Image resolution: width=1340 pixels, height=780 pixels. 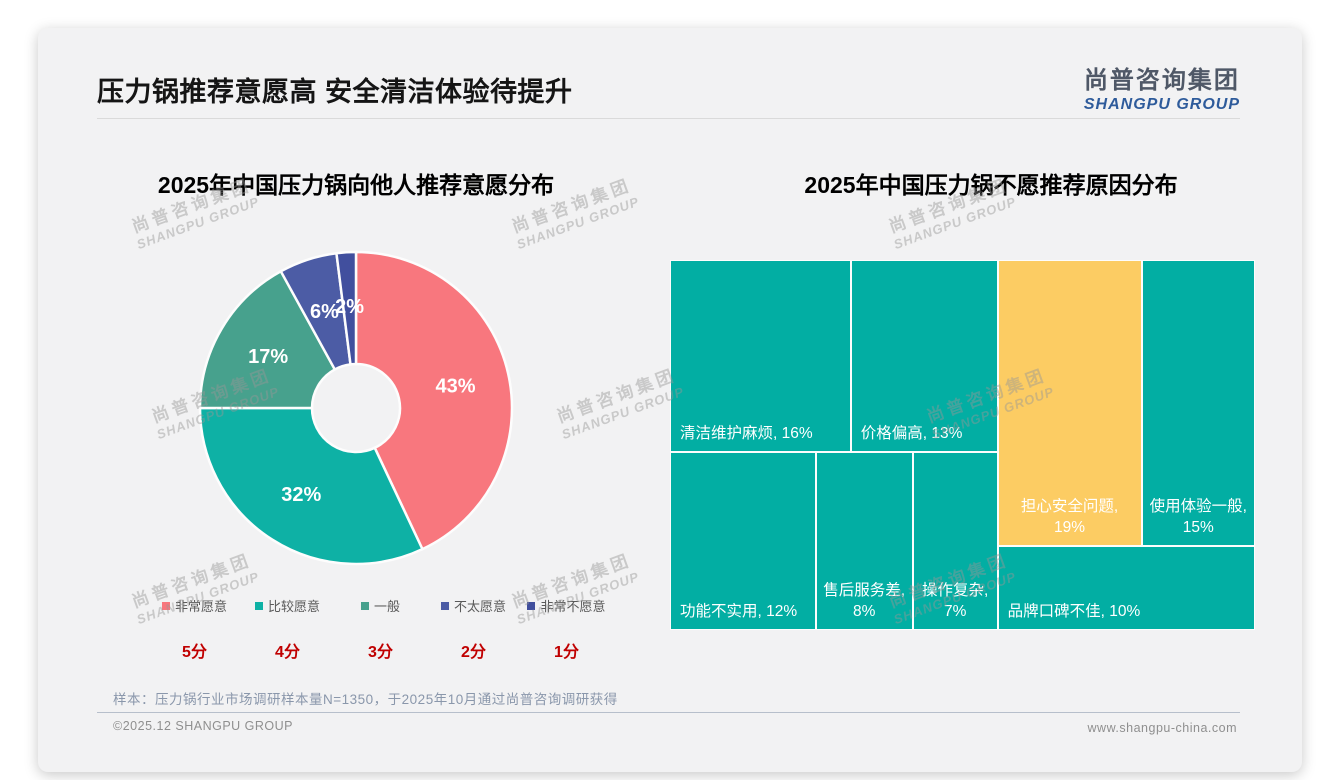 What do you see at coordinates (1069, 517) in the screenshot?
I see `treemap-label: 担心安全问题, 19%` at bounding box center [1069, 517].